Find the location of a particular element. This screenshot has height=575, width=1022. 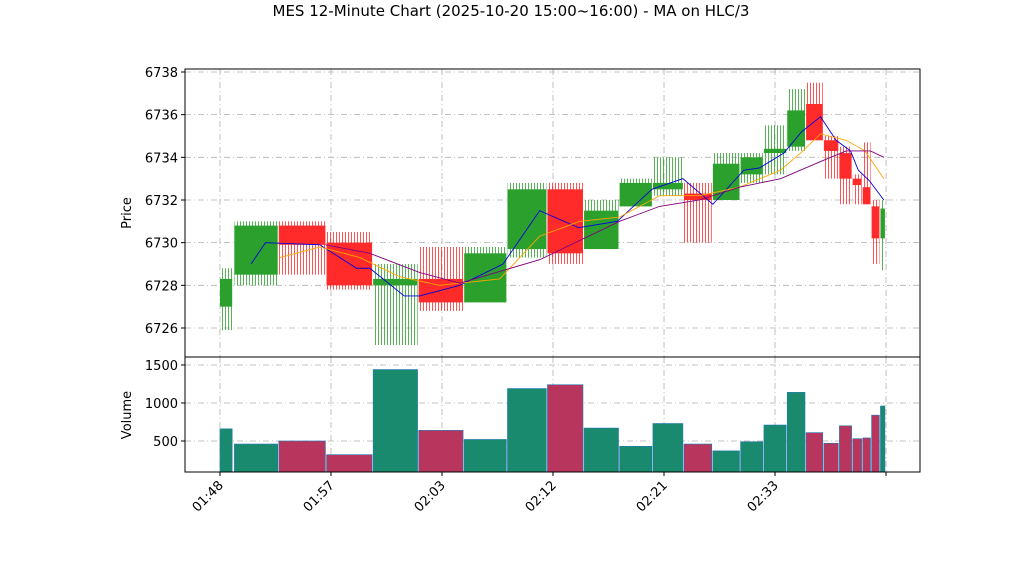

y-tick-label: 1500 is located at coordinates (161, 366).